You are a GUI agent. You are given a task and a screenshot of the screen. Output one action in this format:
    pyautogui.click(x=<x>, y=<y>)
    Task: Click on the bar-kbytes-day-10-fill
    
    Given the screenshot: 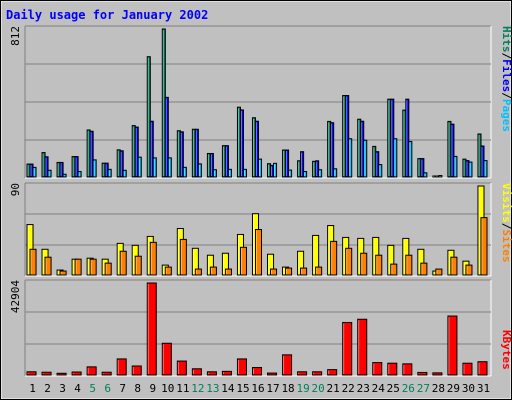 What is the action you would take?
    pyautogui.click(x=166, y=359)
    